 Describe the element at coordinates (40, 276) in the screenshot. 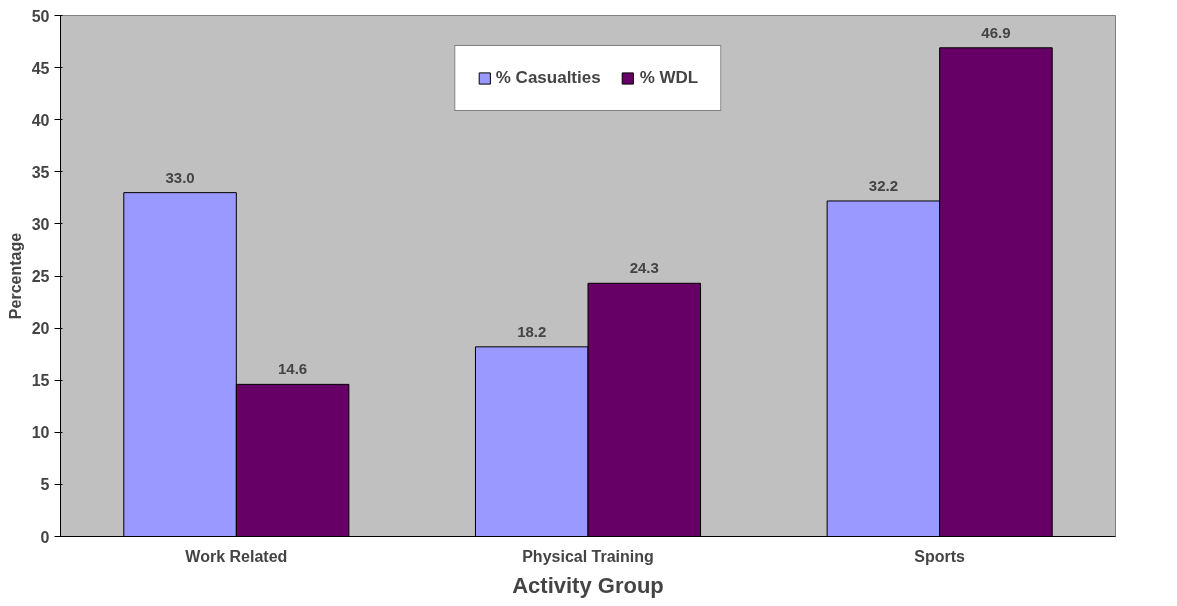

I see `y-tick-label: 25` at that location.